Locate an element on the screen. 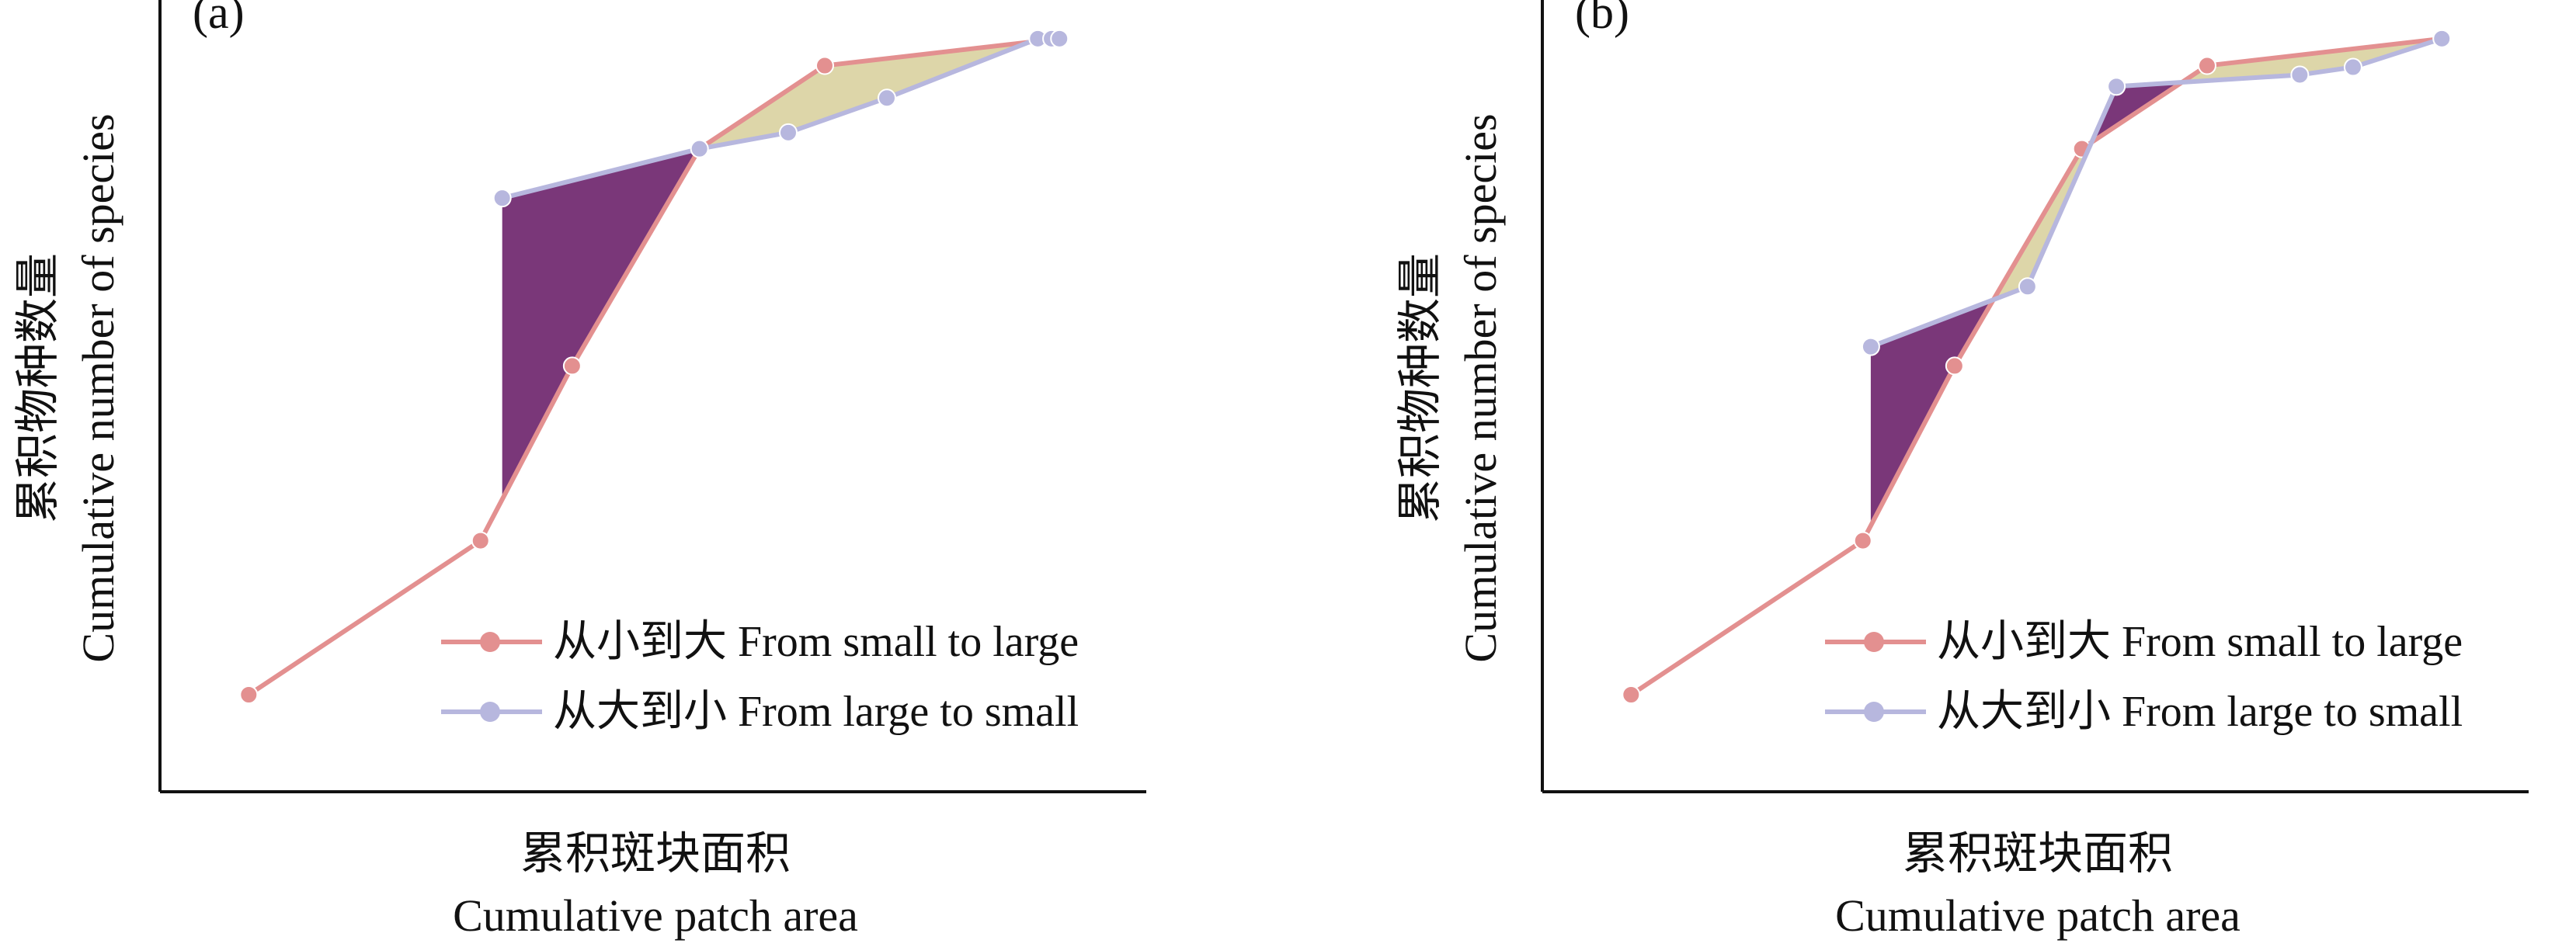  series-line-large-to-small is located at coordinates (2156, 192).